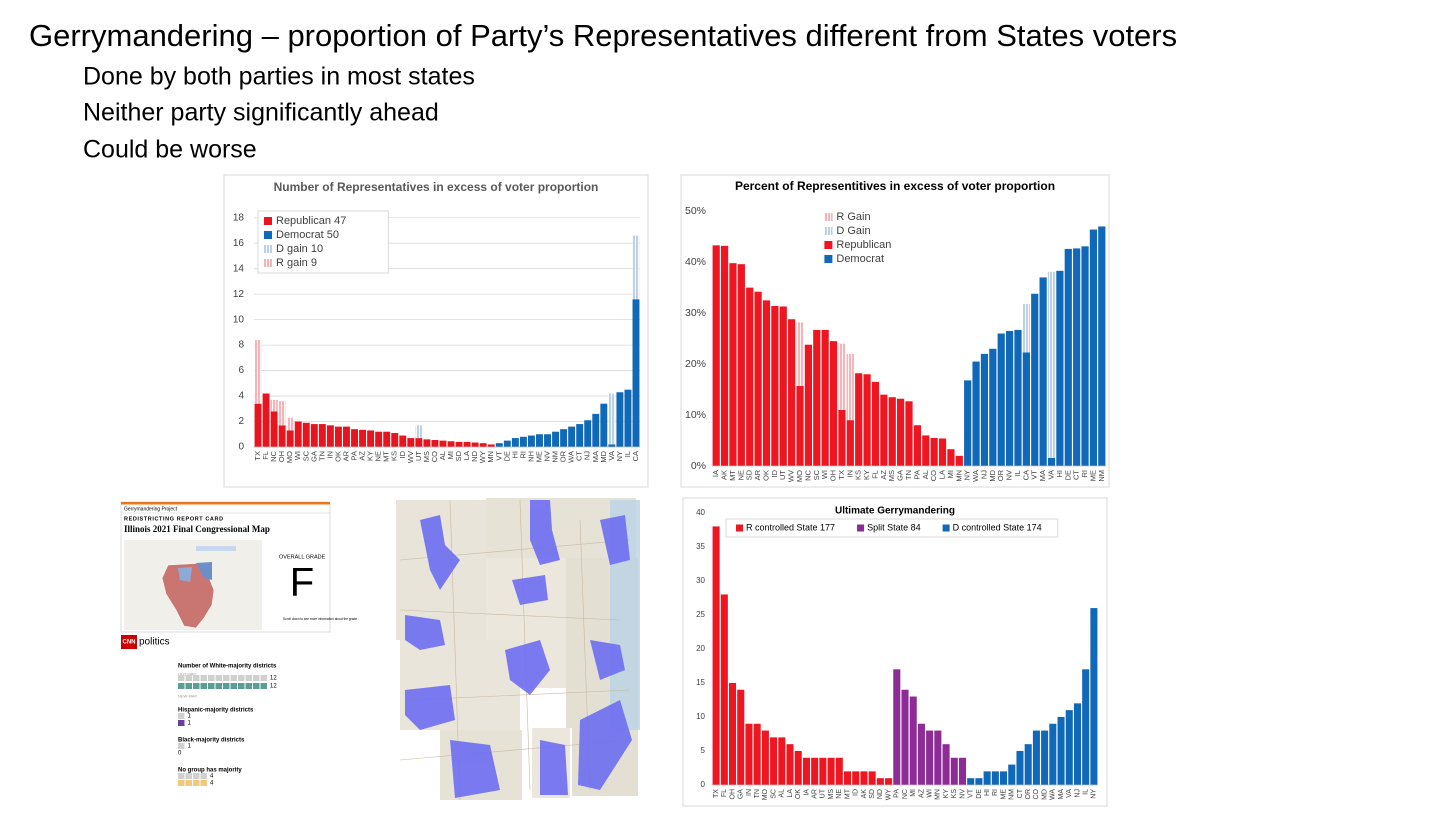 Image resolution: width=1456 pixels, height=820 pixels. What do you see at coordinates (227, 667) in the screenshot?
I see `group-label: Number of White-majority districts` at bounding box center [227, 667].